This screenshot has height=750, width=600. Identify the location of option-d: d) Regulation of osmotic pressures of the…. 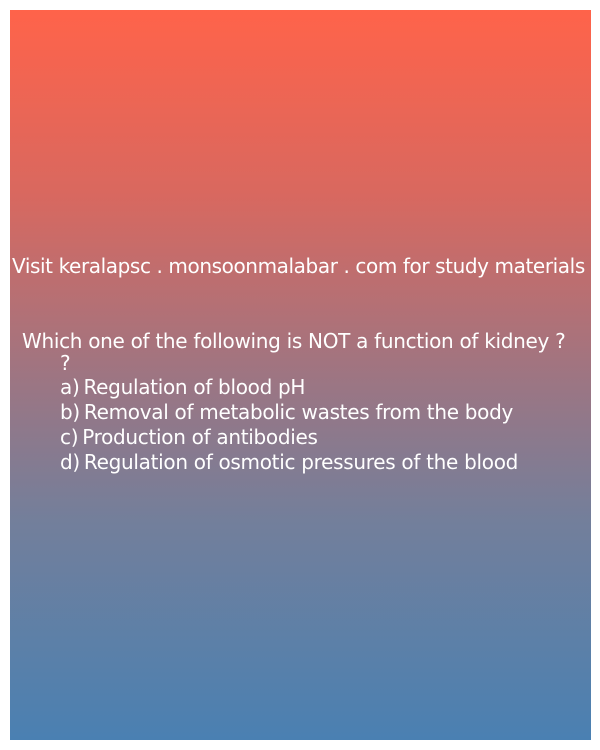
(289, 462).